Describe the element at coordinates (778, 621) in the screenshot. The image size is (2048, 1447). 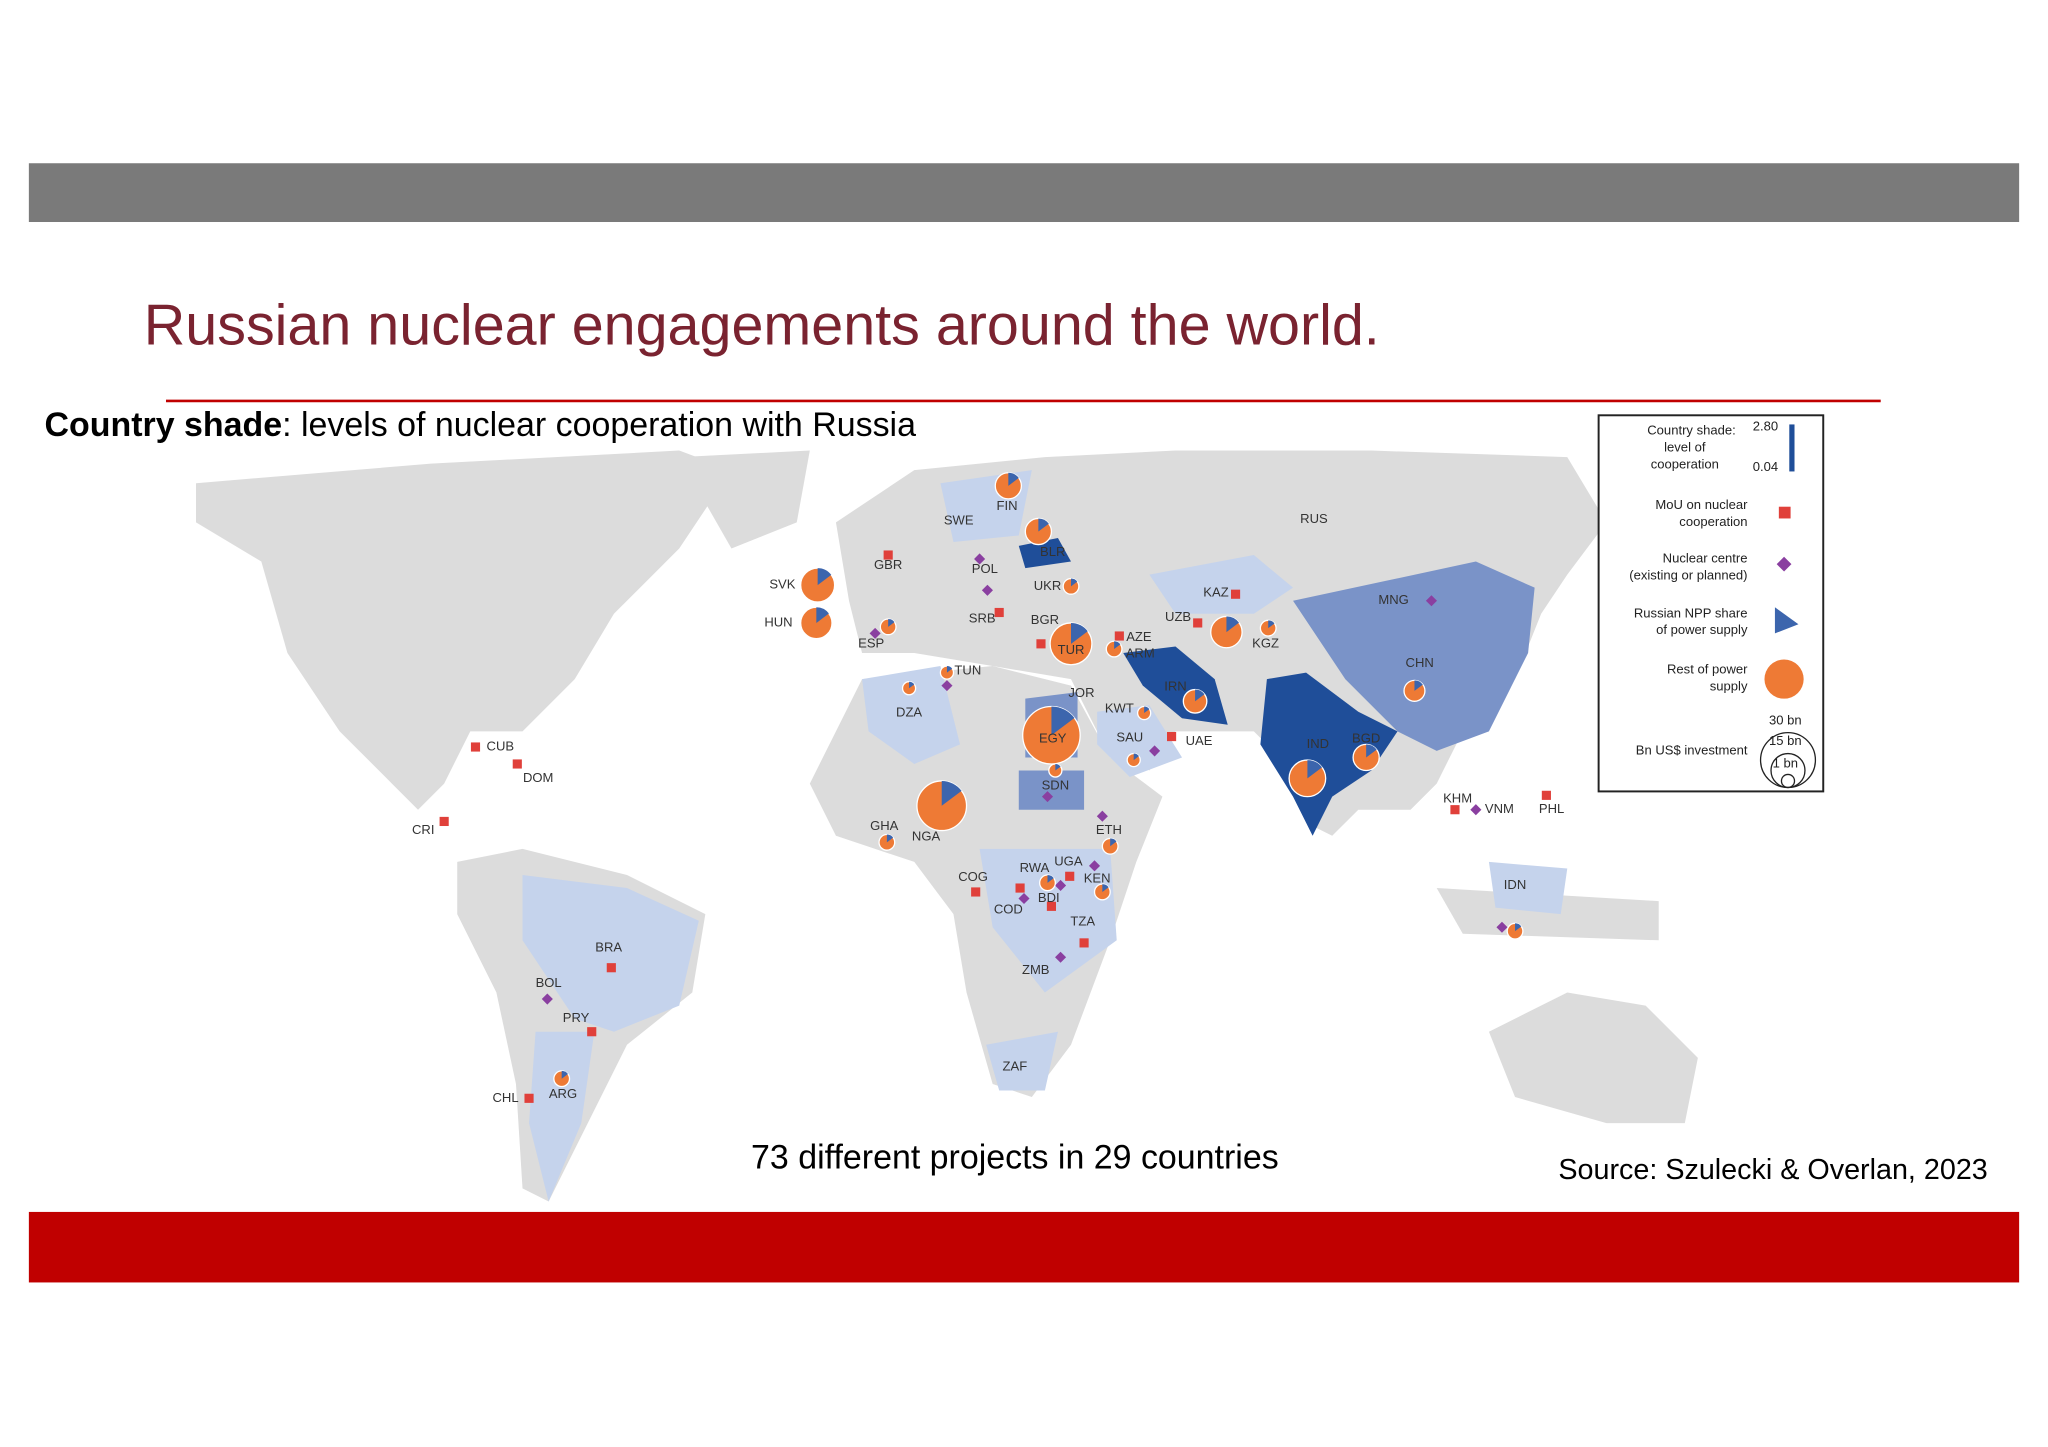
I see `country-label: HUN` at that location.